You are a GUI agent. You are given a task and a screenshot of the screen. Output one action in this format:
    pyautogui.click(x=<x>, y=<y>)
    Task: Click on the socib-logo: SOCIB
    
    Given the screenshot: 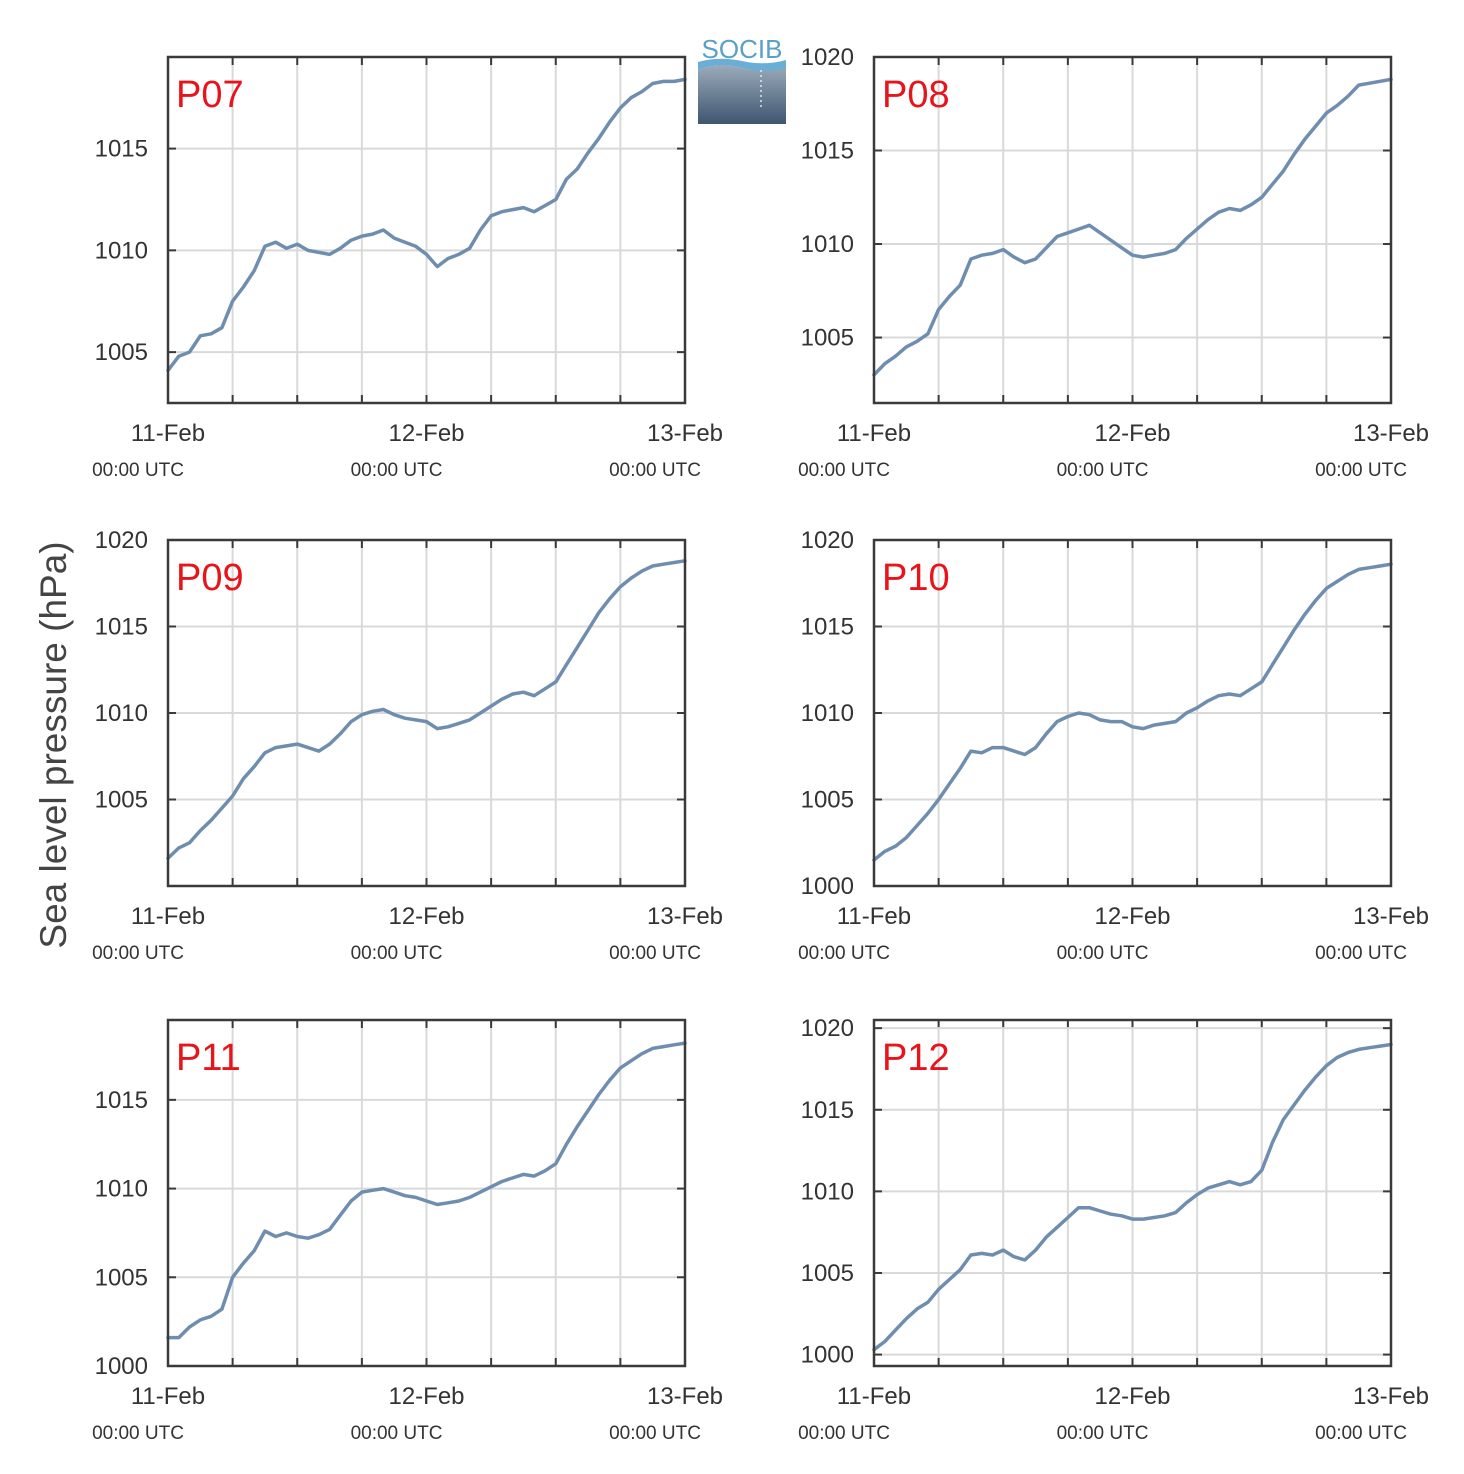 What is the action you would take?
    pyautogui.click(x=742, y=79)
    